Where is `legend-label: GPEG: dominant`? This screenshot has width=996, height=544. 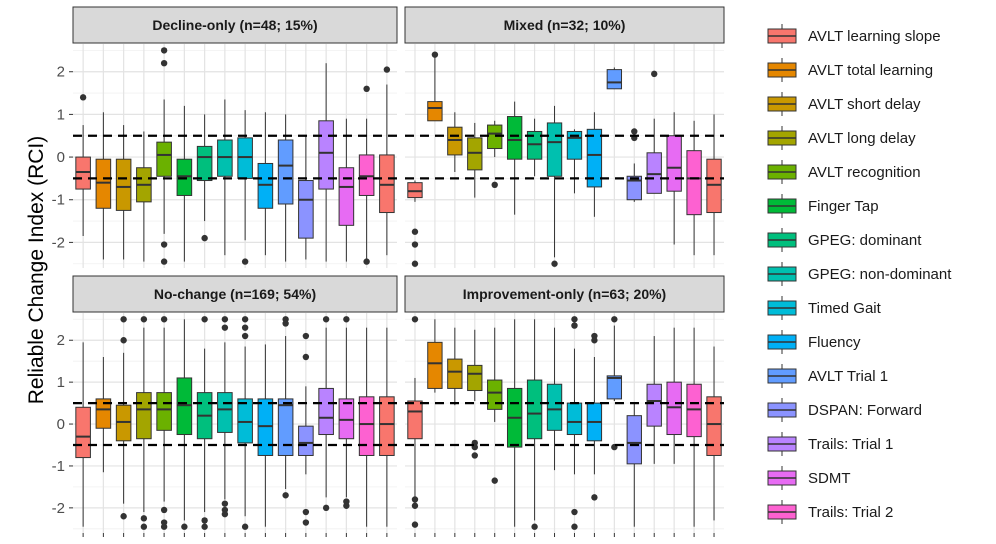 legend-label: GPEG: dominant is located at coordinates (865, 240).